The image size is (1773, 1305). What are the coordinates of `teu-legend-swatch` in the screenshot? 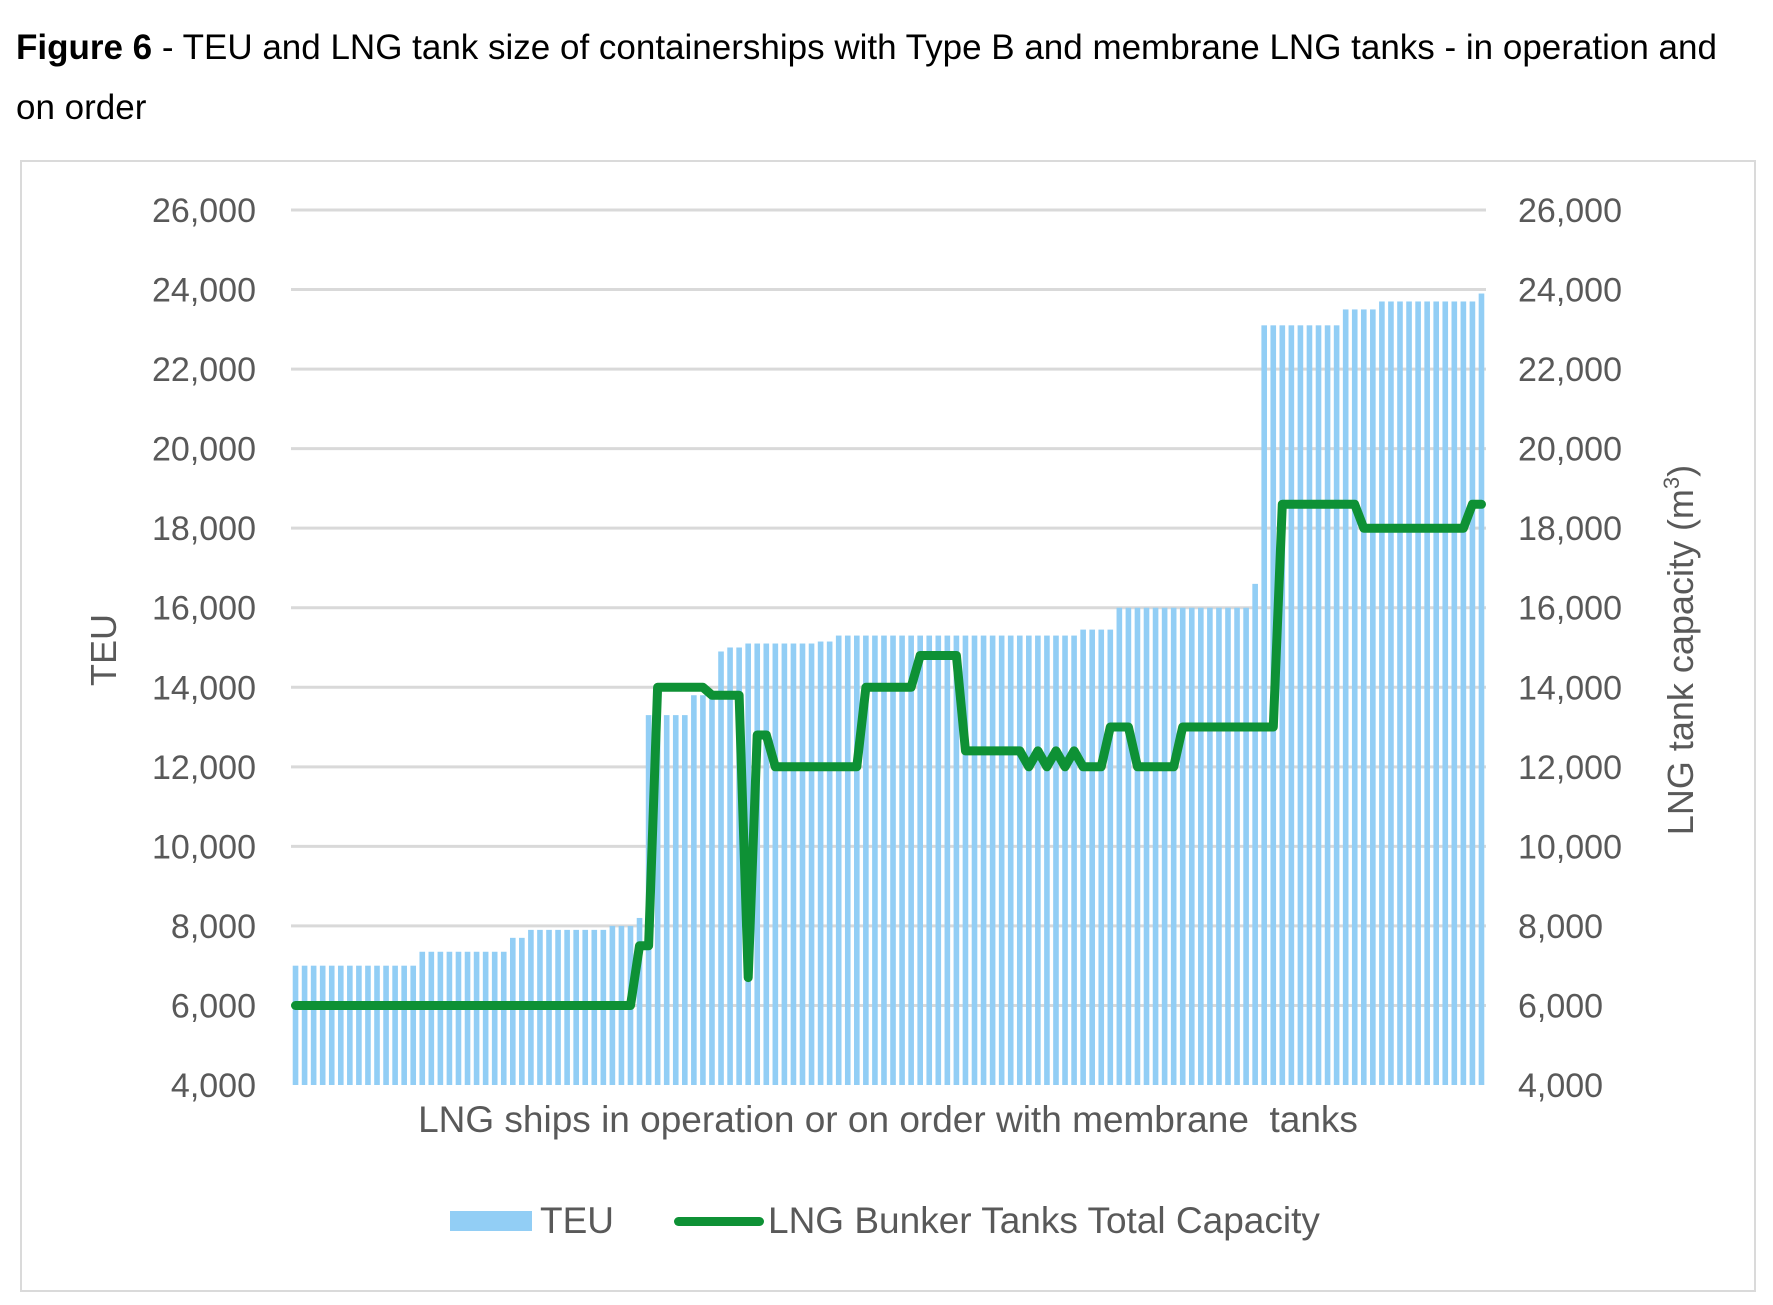 It's located at (491, 1221).